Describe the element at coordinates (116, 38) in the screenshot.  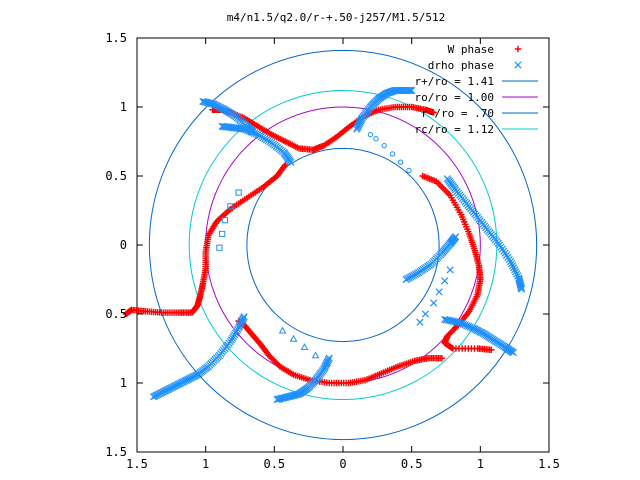
I see `y-tick-label-6: 1.5` at that location.